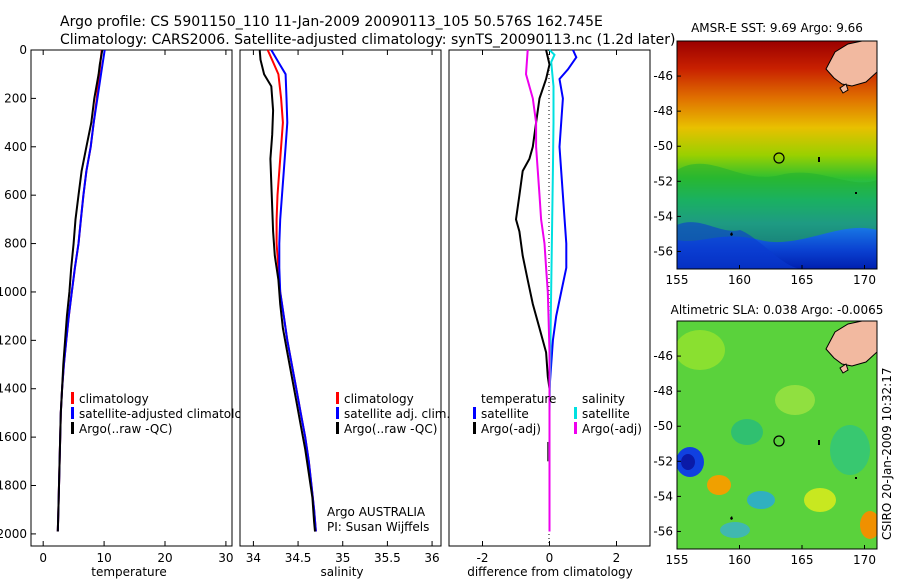  I want to click on y-tick-label: 0, so click(23, 50).